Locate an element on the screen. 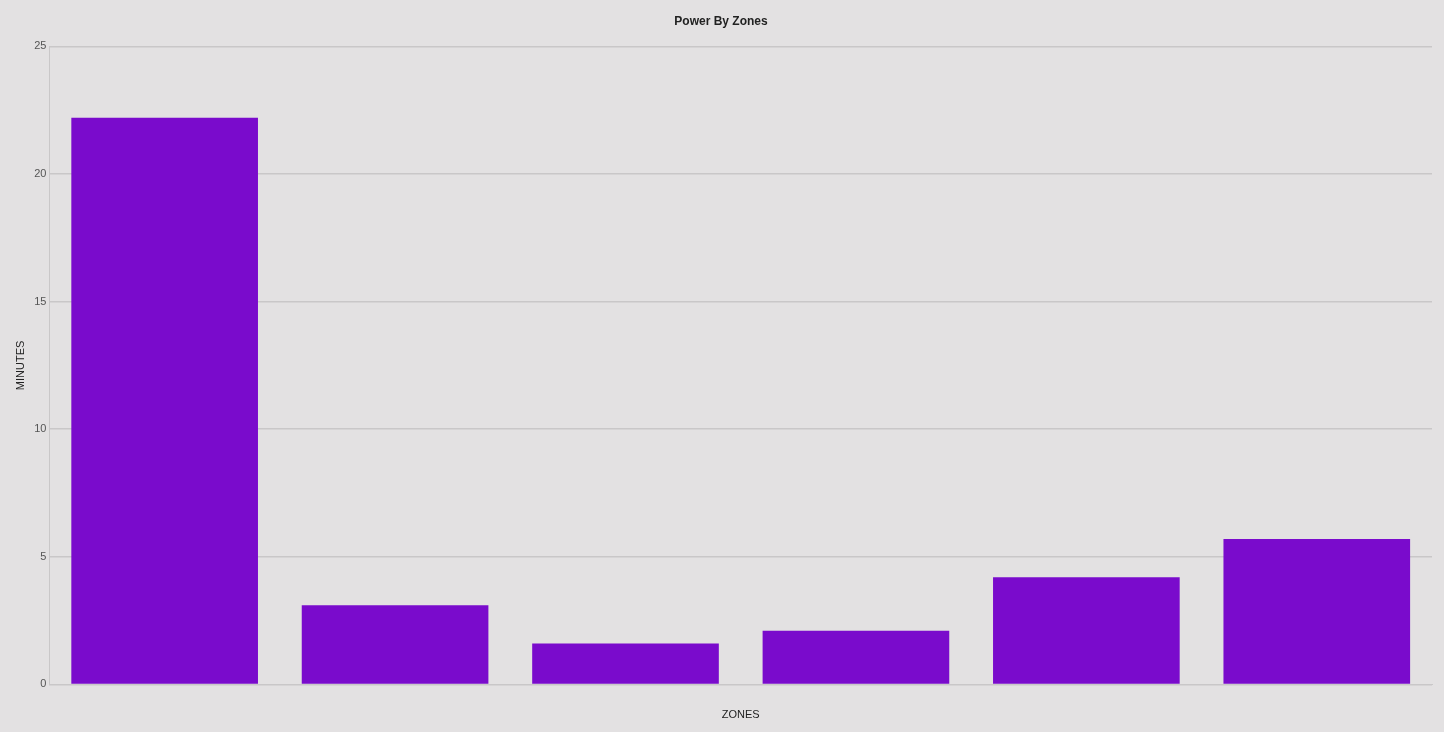  y-tick-label: 20 is located at coordinates (40, 173).